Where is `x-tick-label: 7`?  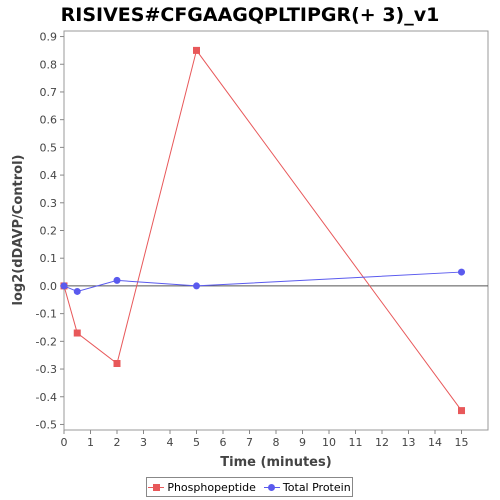
x-tick-label: 7 is located at coordinates (249, 442).